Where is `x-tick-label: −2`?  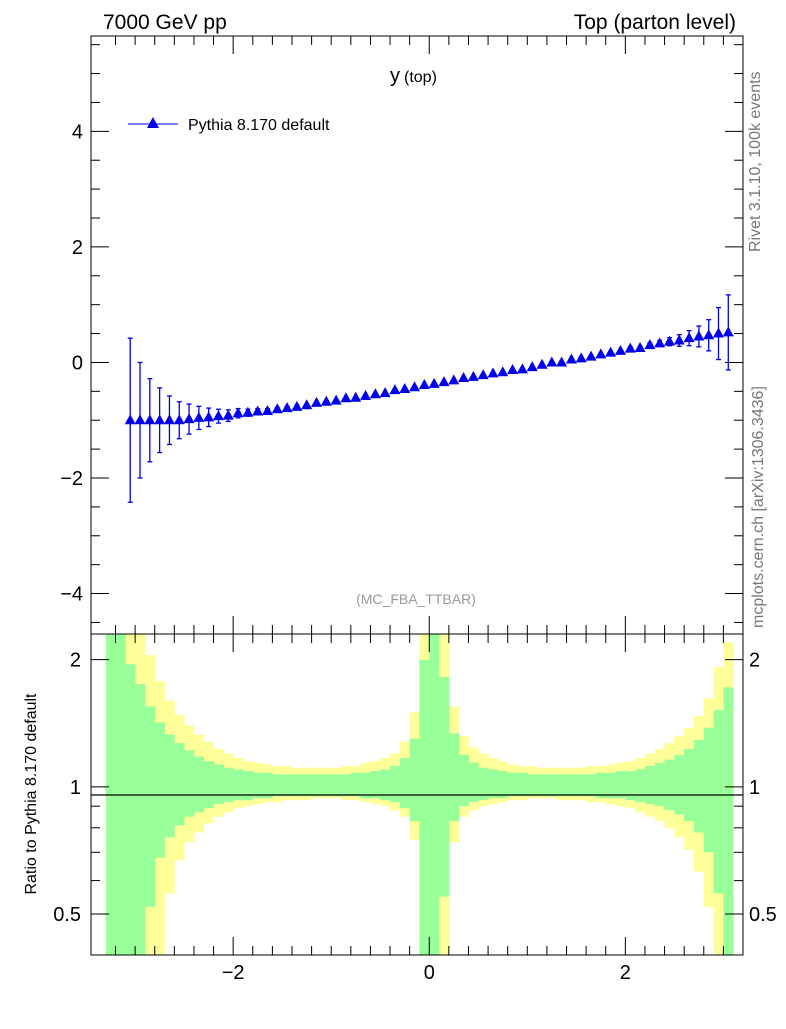 x-tick-label: −2 is located at coordinates (233, 973).